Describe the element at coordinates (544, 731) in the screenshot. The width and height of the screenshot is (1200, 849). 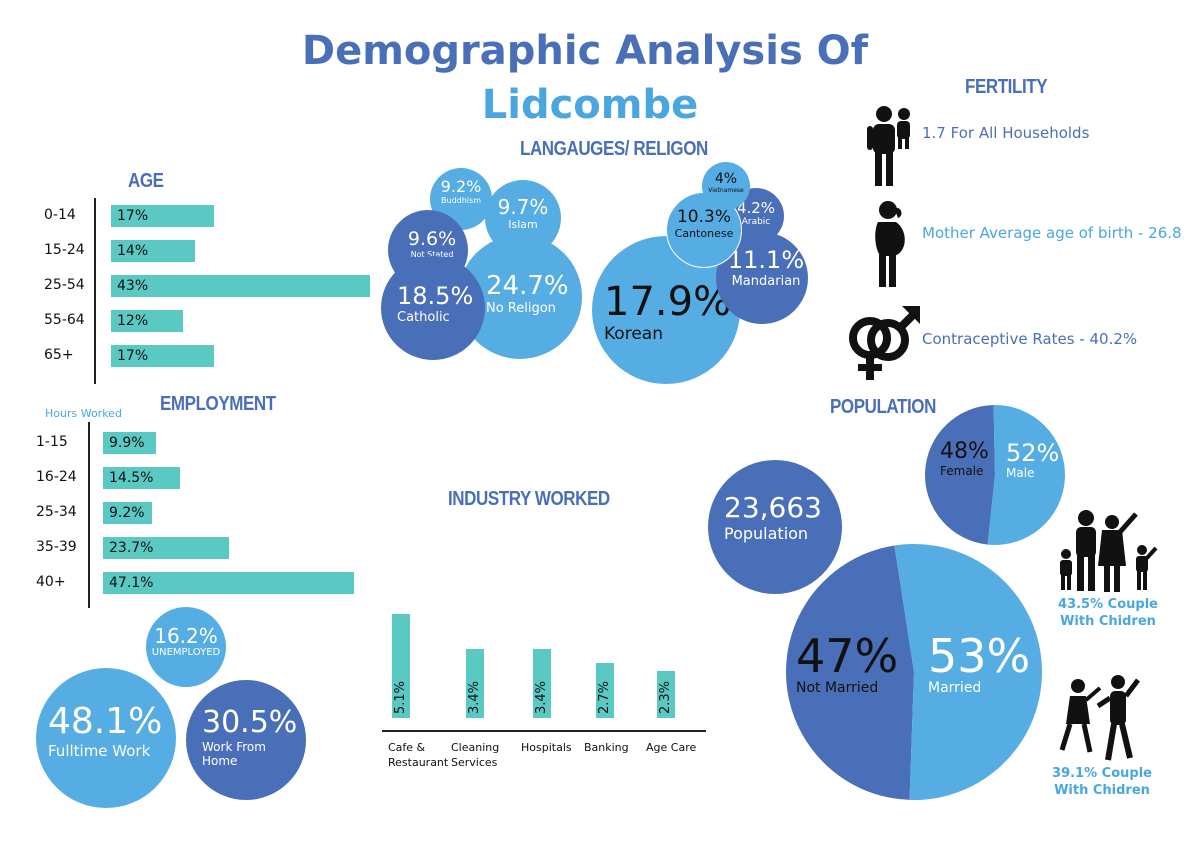
I see `industry-baseline` at that location.